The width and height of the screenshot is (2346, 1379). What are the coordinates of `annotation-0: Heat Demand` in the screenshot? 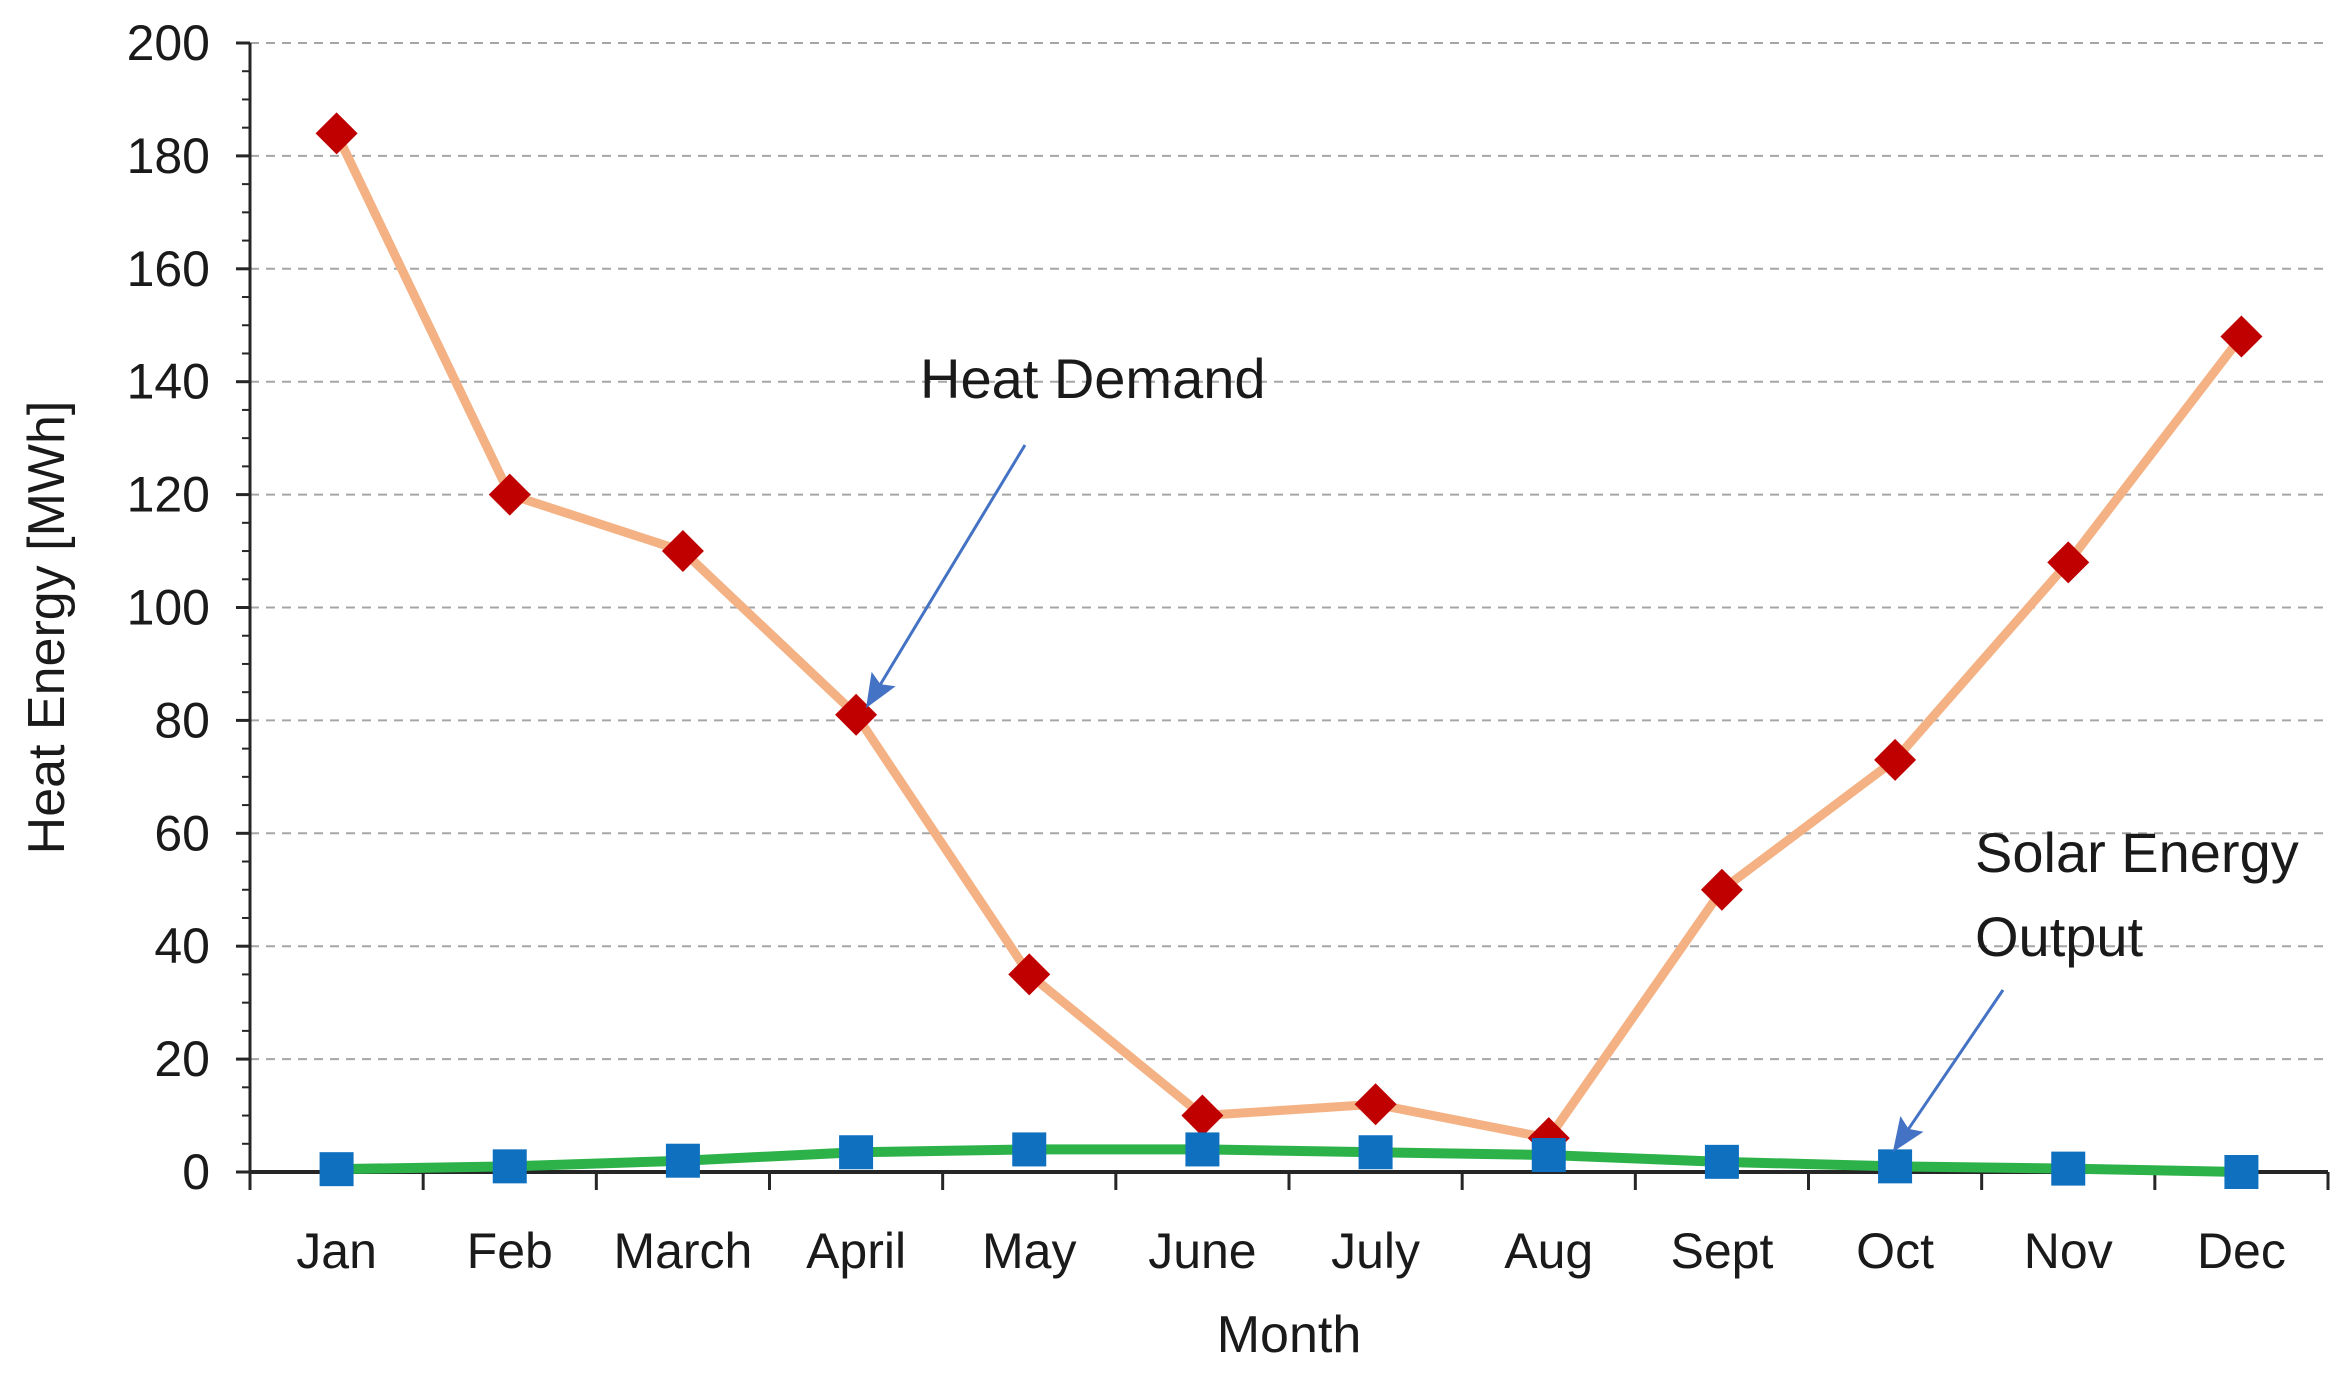 It's located at (1066, 528).